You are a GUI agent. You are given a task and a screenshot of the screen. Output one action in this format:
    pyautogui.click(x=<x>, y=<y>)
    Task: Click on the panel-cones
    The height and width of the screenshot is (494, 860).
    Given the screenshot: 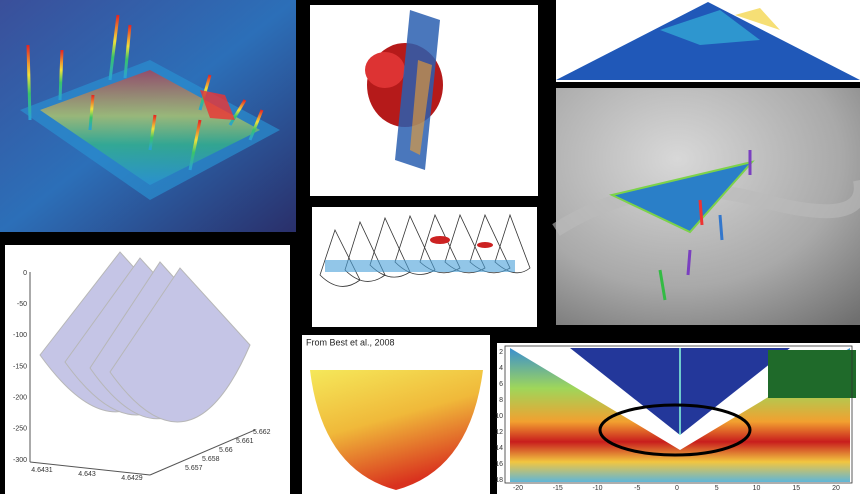 What is the action you would take?
    pyautogui.click(x=424, y=267)
    